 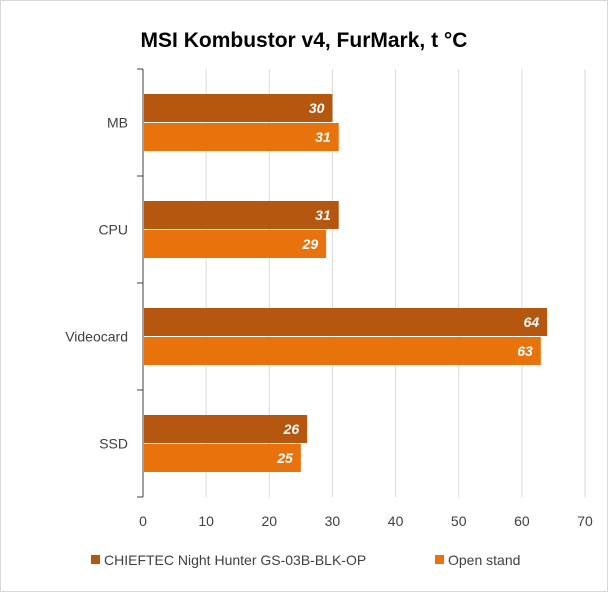 I want to click on data-label: 30, so click(x=317, y=108).